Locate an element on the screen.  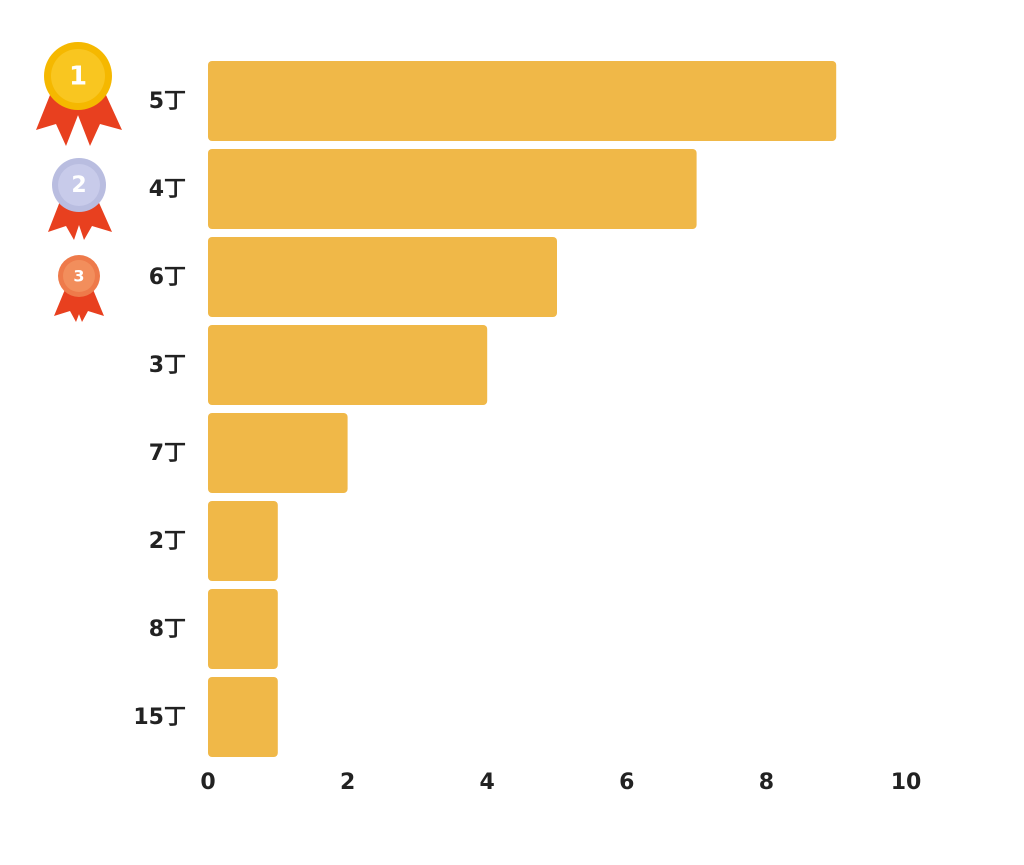
medal-label: 1 is located at coordinates (78, 77).